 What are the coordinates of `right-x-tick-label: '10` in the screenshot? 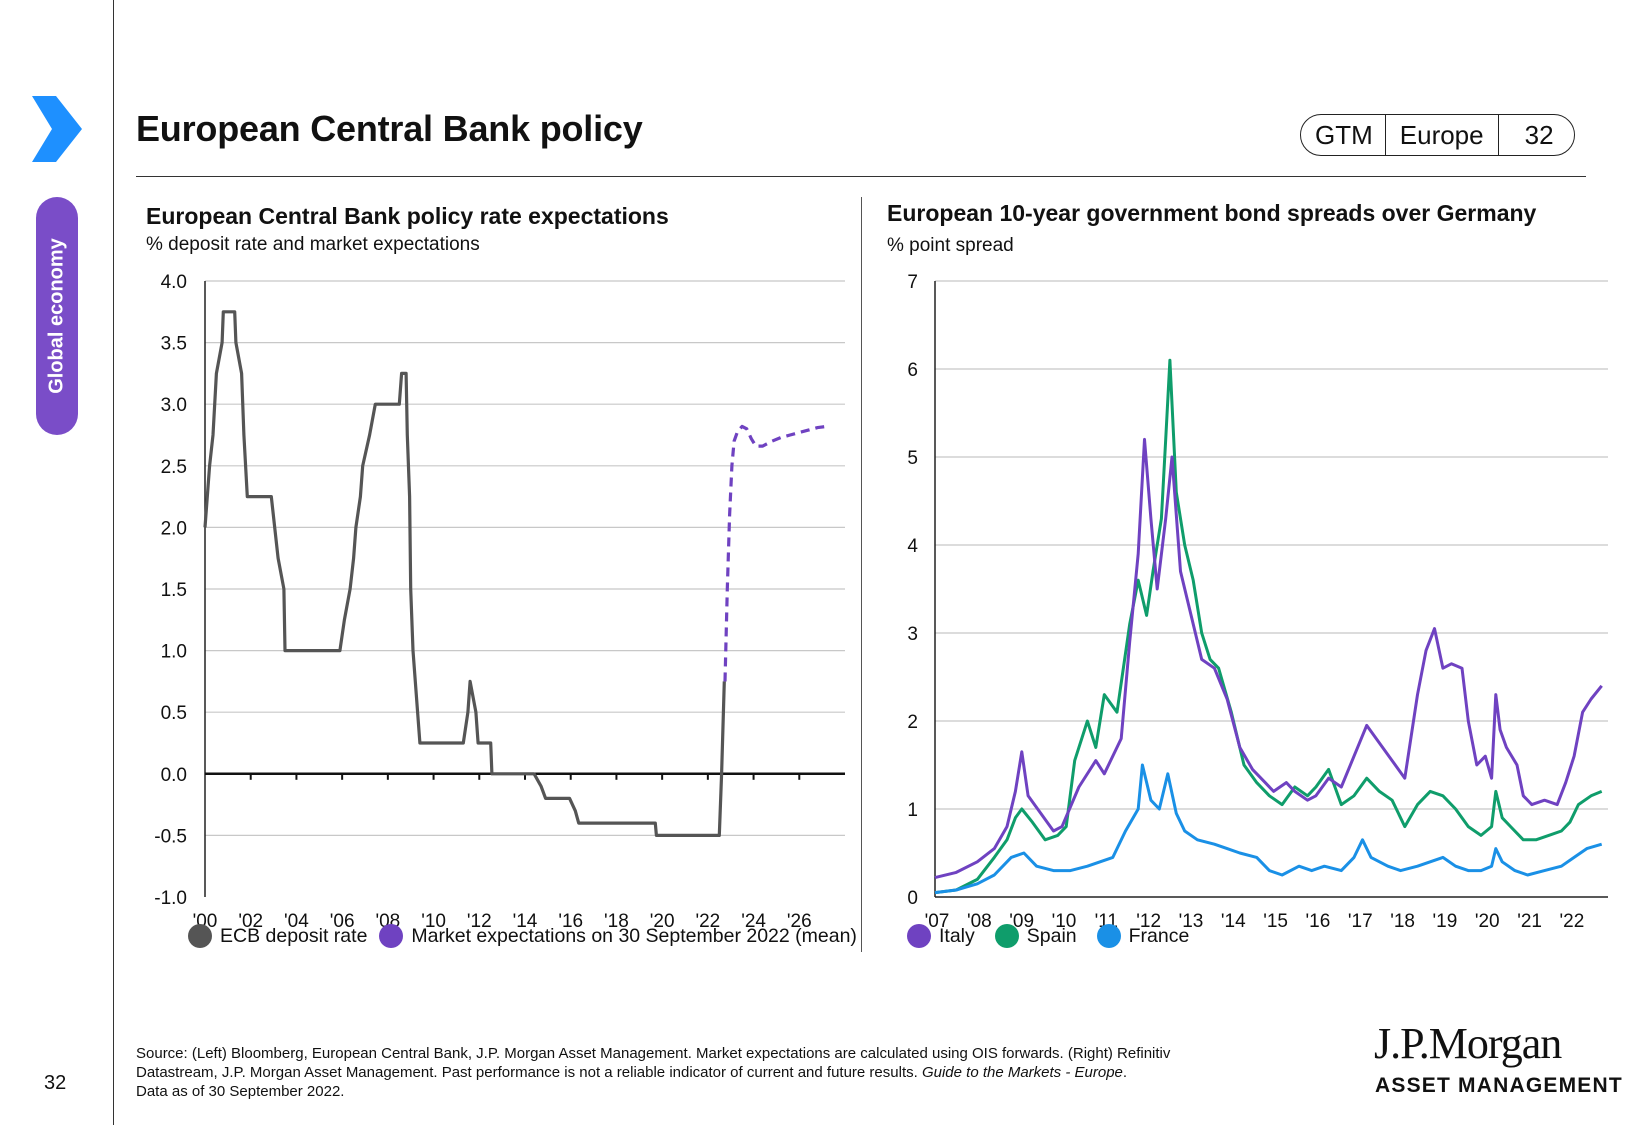 It's located at (1064, 921).